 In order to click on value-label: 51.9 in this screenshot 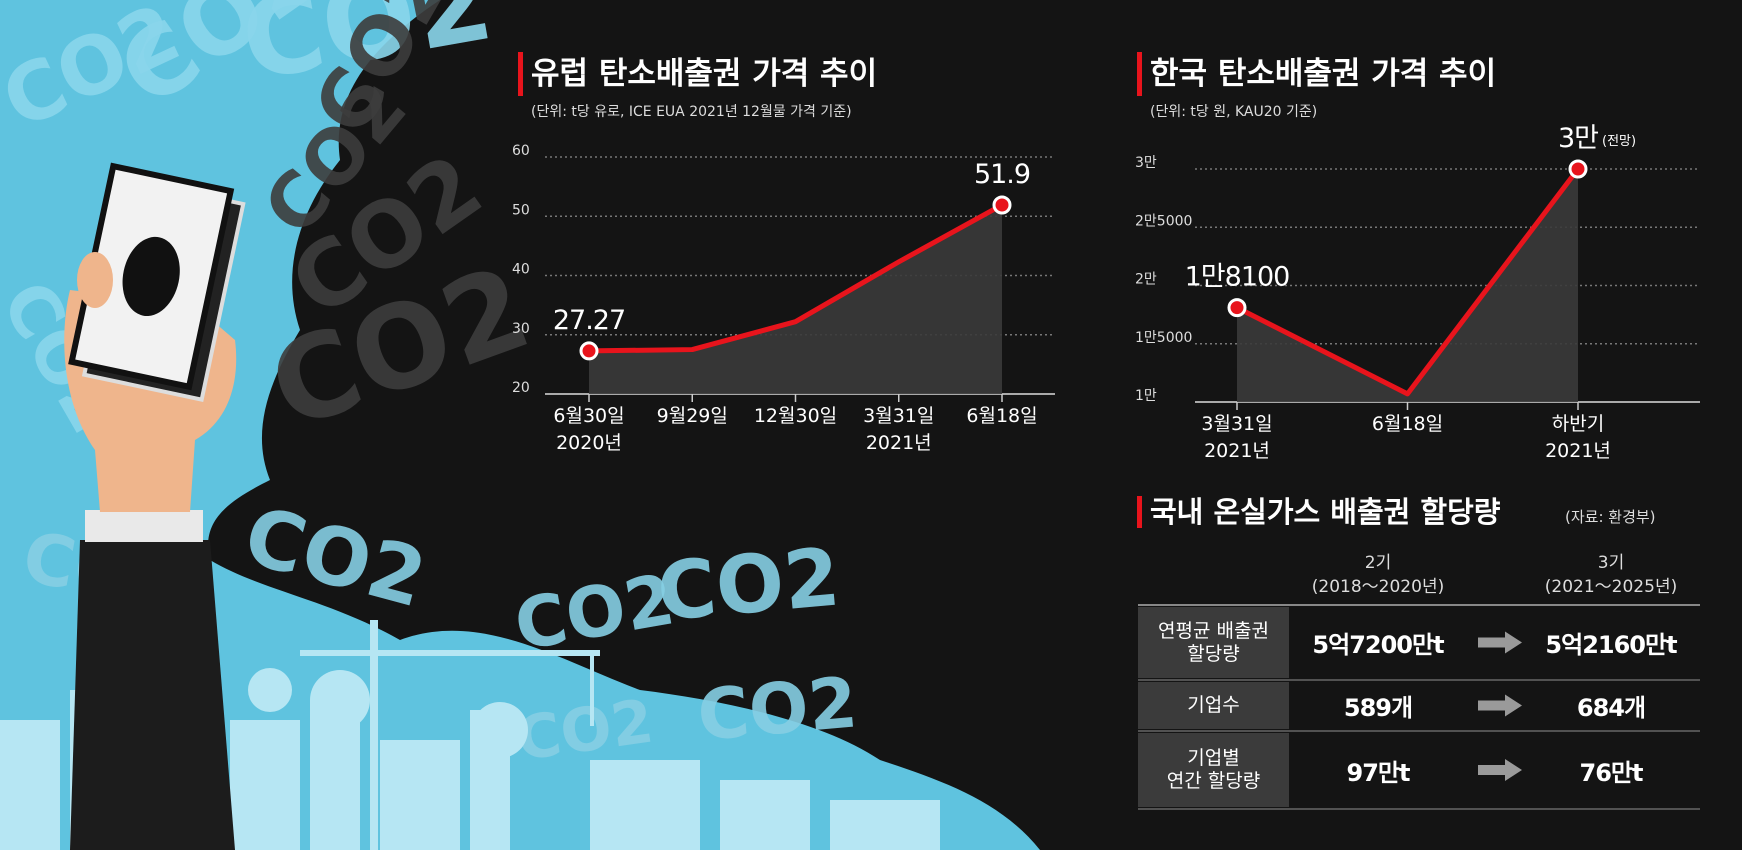, I will do `click(1002, 174)`.